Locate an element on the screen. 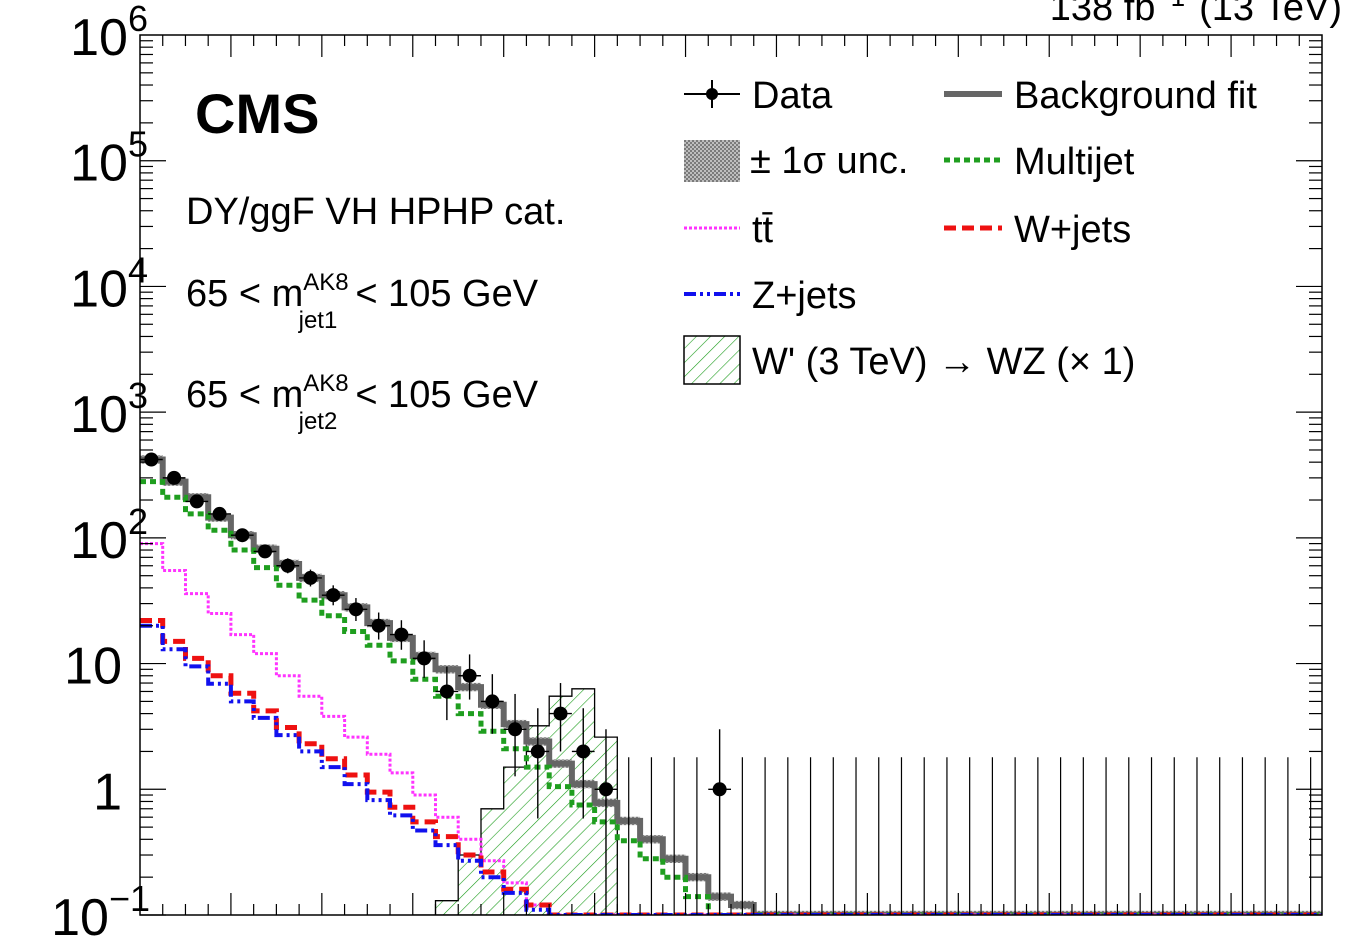 Image resolution: width=1350 pixels, height=946 pixels. legend-ttbar: tt̄ is located at coordinates (729, 230).